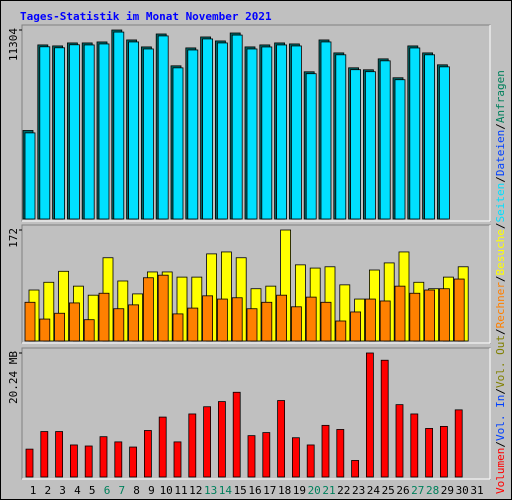  What do you see at coordinates (358, 490) in the screenshot?
I see `x-tick-label: 23` at bounding box center [358, 490].